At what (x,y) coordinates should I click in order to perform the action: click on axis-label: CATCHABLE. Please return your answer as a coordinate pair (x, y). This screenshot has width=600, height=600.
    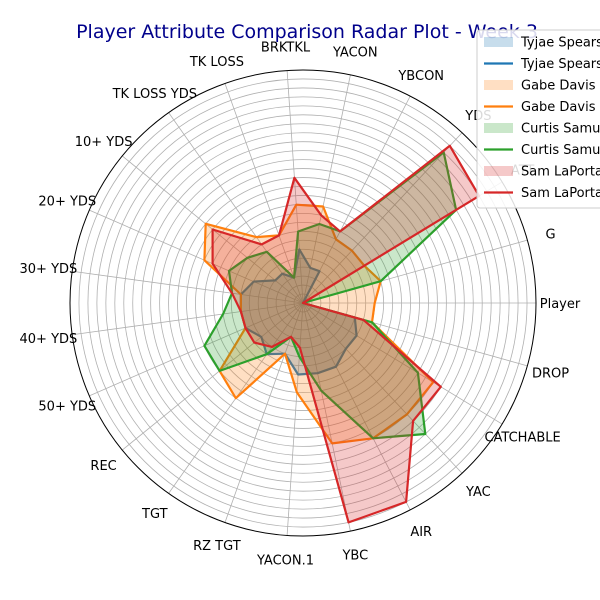
    Looking at the image, I should click on (522, 438).